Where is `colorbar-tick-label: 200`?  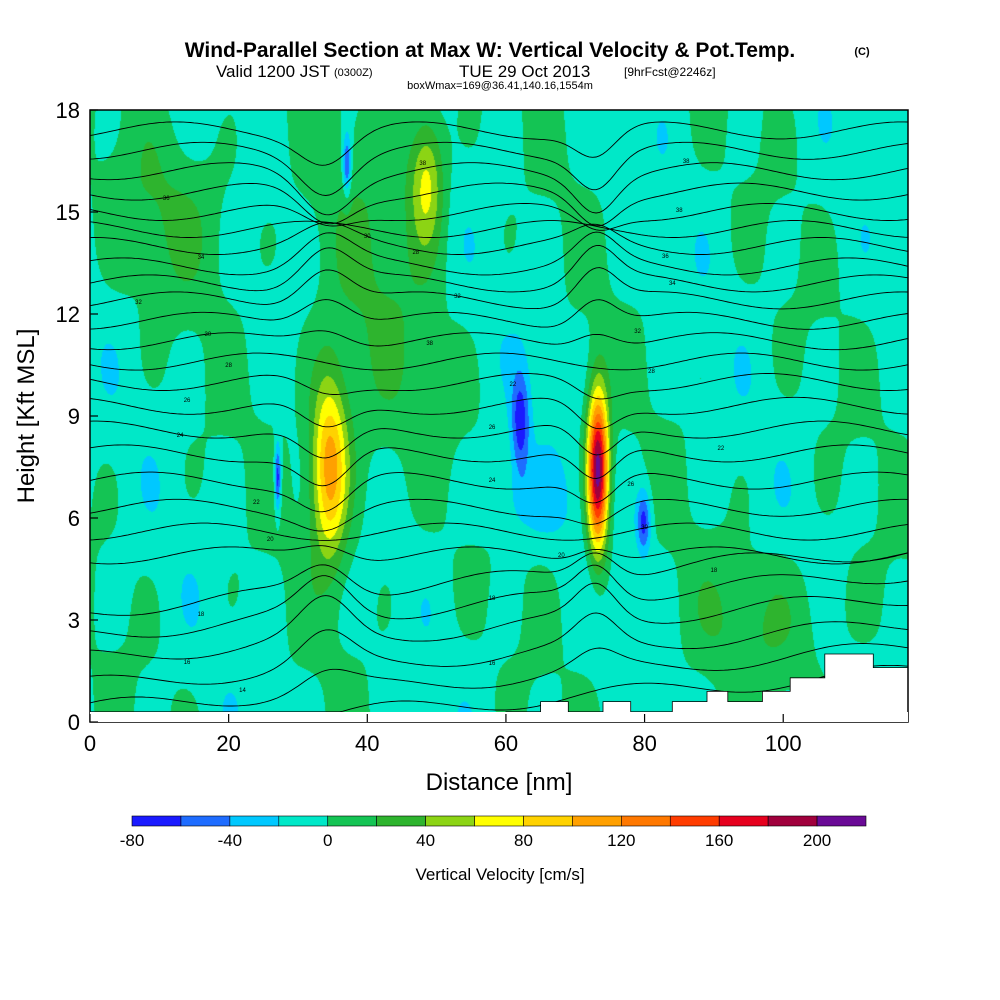
colorbar-tick-label: 200 is located at coordinates (817, 840).